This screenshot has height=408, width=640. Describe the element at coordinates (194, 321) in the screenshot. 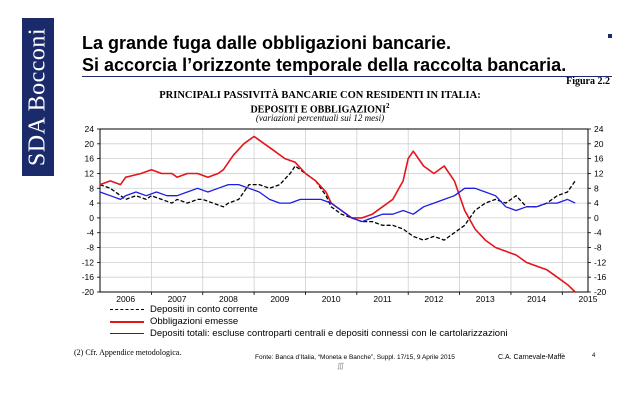

I see `legend-label-obbligazioni: Obbligazioni emesse` at that location.